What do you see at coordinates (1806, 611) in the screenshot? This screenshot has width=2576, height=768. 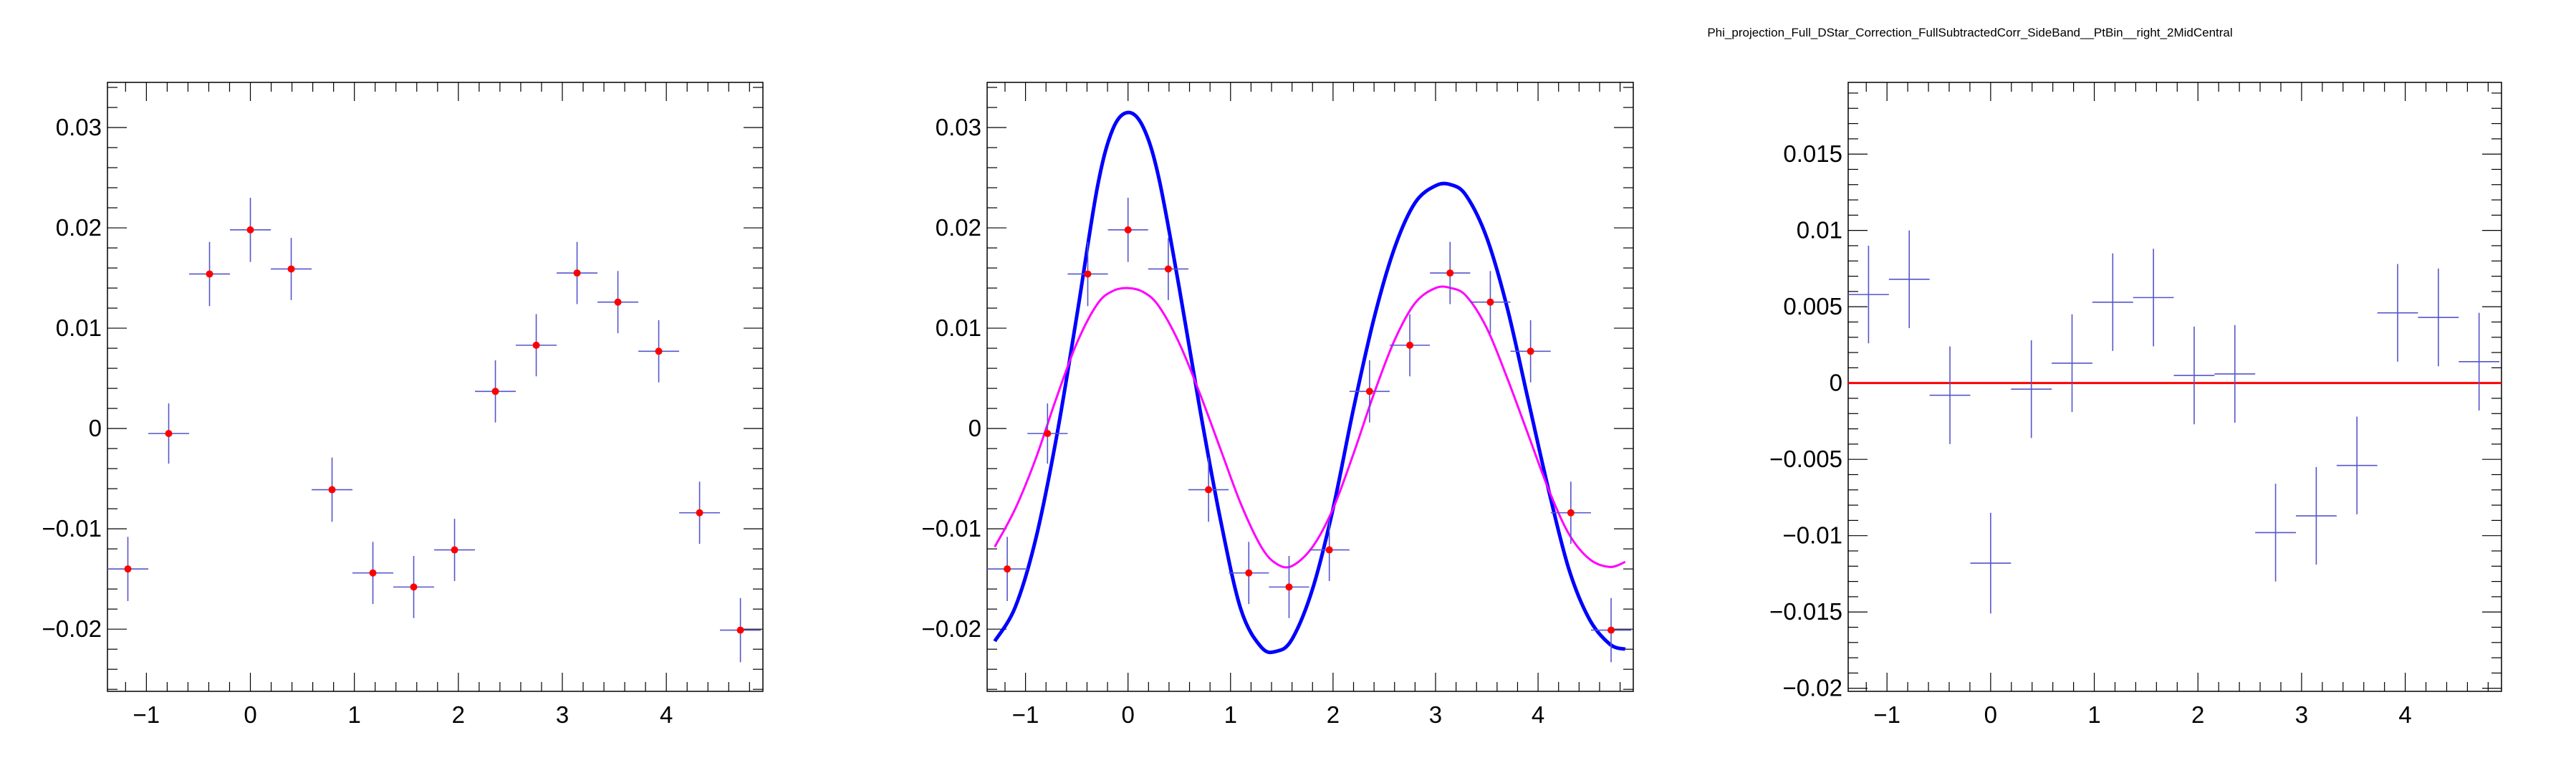 I see `y-tick-label: −0.015` at bounding box center [1806, 611].